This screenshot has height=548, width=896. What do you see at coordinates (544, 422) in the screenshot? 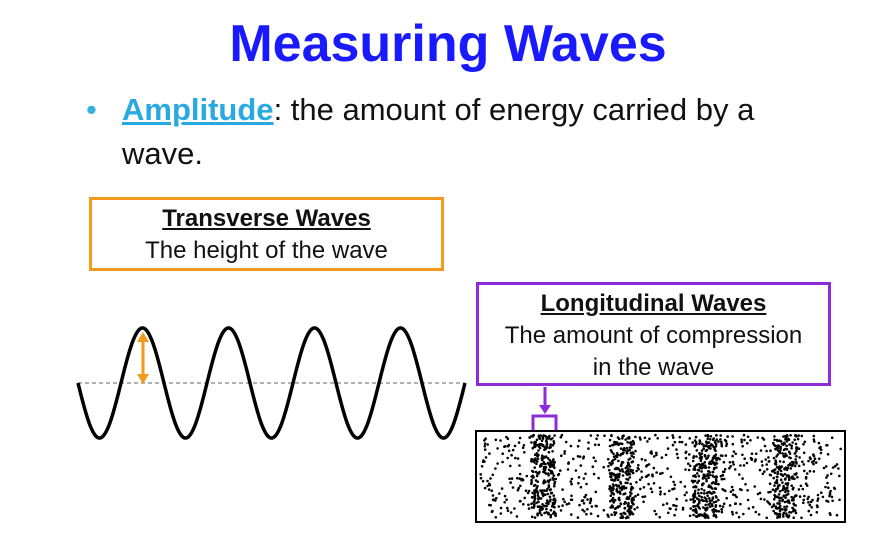
I see `compression-bracket` at bounding box center [544, 422].